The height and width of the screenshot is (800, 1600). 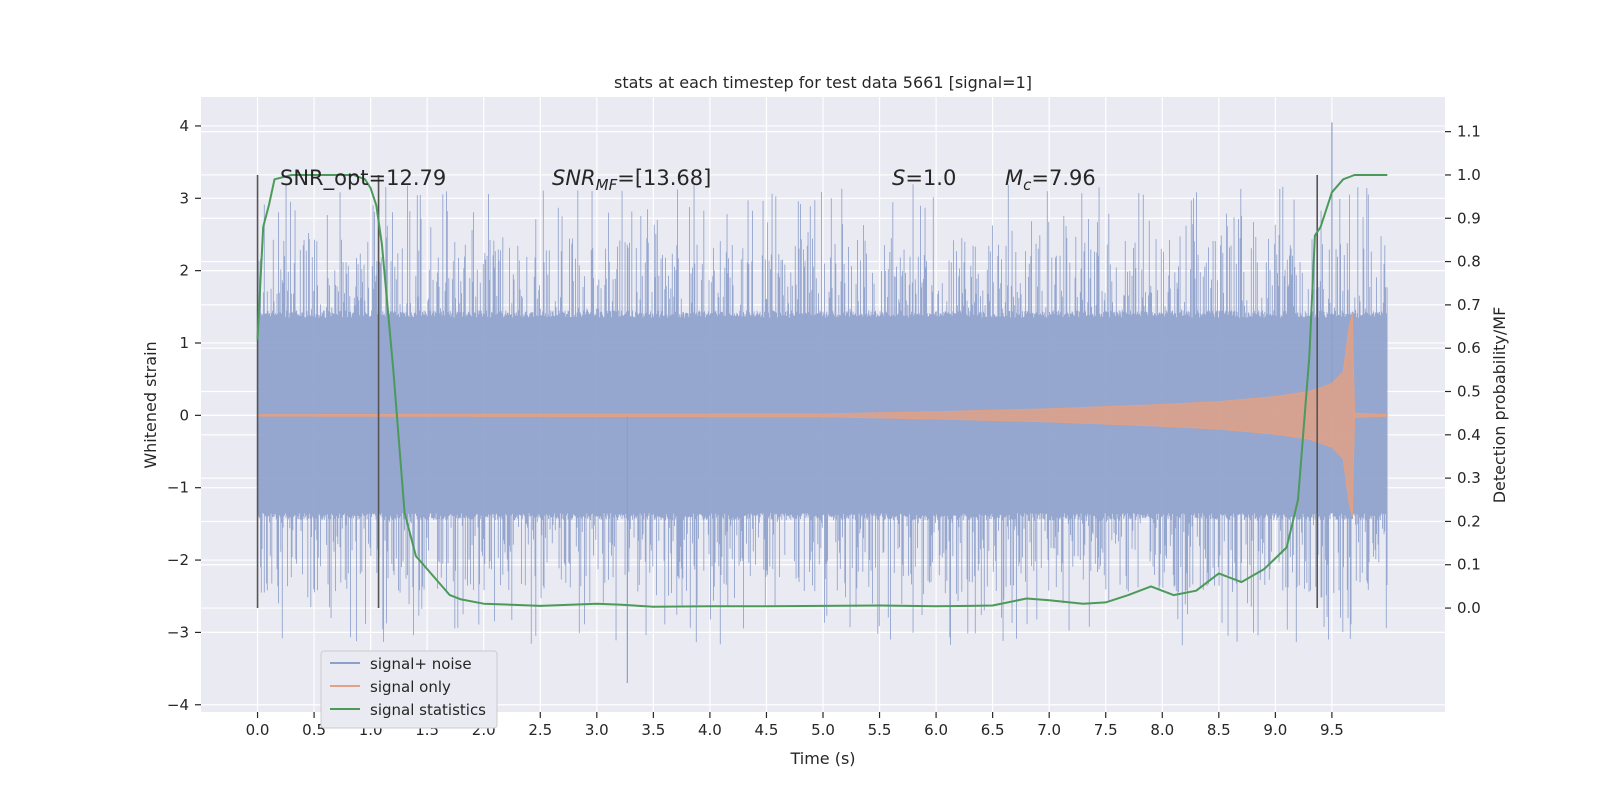 What do you see at coordinates (880, 730) in the screenshot?
I see `x-tick-label-11: 5.5` at bounding box center [880, 730].